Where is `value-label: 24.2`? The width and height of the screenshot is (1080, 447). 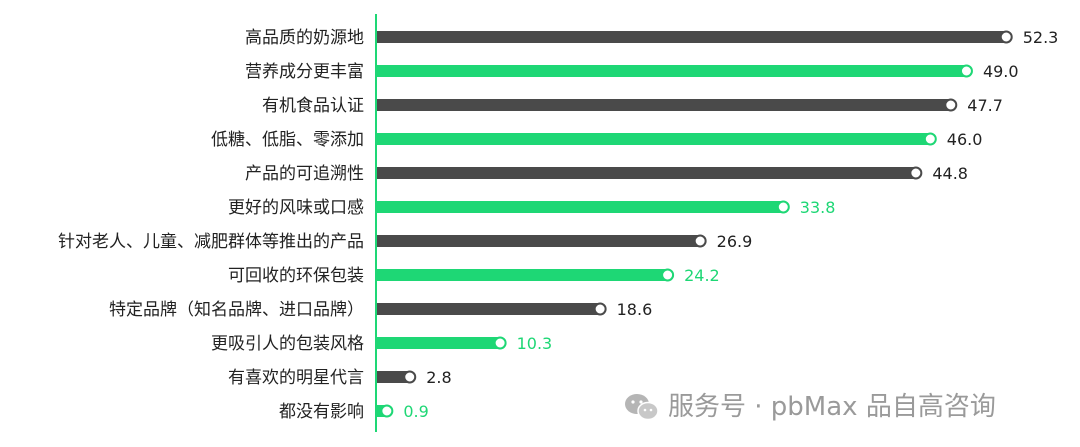
value-label: 24.2 is located at coordinates (702, 275).